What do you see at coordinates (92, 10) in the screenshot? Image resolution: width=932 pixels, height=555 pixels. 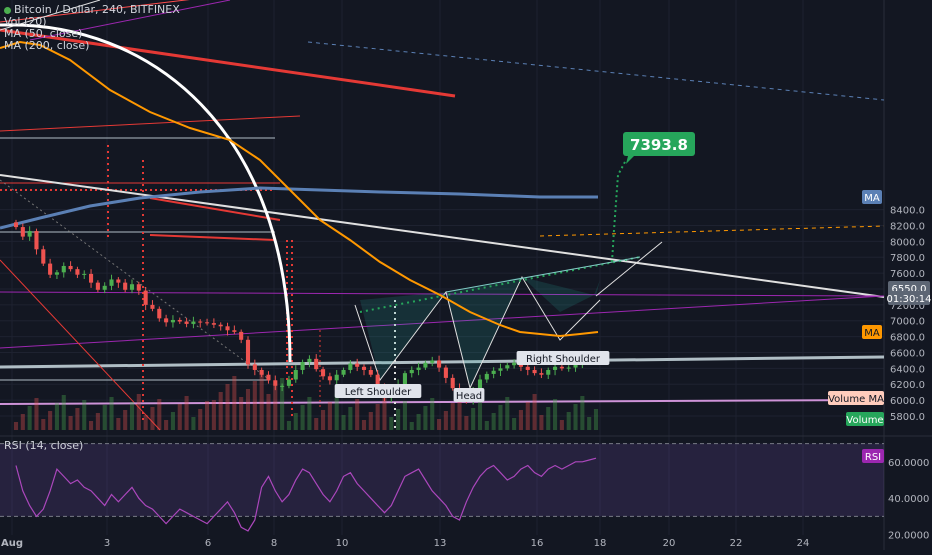 I see `symbol-title: Bitcoin / Dollar, 240, BITFINEX` at bounding box center [92, 10].